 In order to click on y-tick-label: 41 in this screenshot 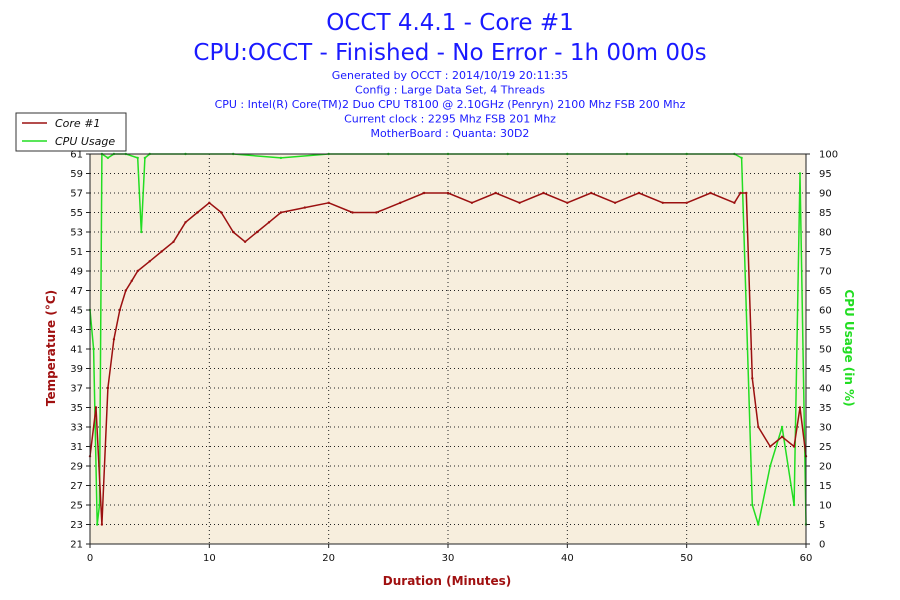, I will do `click(76, 350)`.